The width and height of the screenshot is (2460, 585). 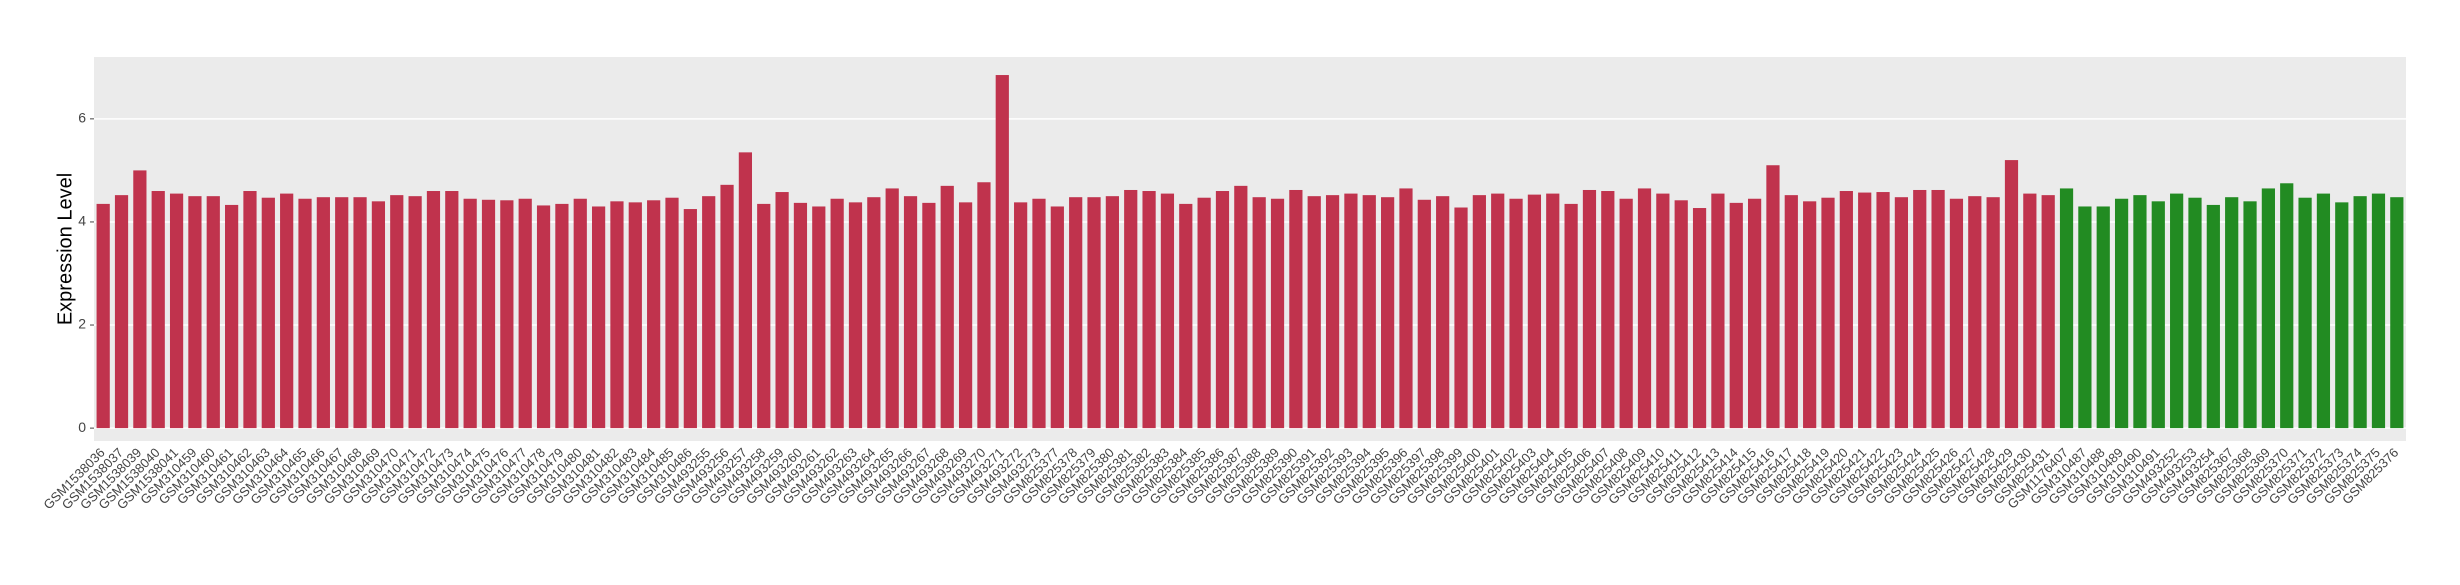 What do you see at coordinates (82, 221) in the screenshot?
I see `y-tick-label: 4` at bounding box center [82, 221].